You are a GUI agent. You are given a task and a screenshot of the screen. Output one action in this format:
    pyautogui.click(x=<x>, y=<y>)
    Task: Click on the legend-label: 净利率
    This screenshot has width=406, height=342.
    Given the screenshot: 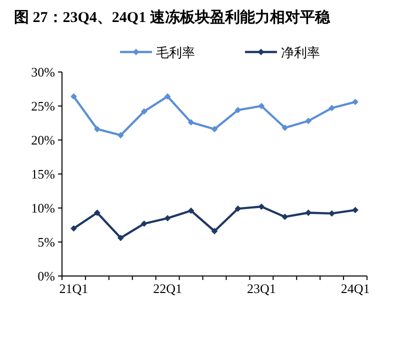 What is the action you would take?
    pyautogui.click(x=300, y=52)
    